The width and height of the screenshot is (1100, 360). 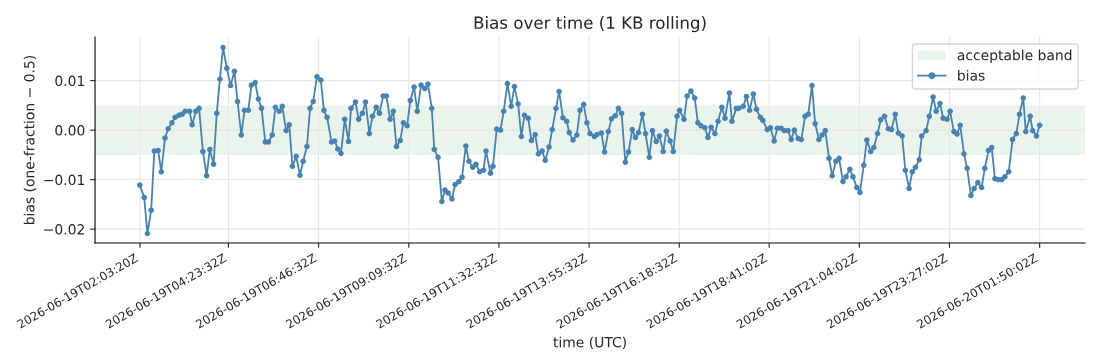 I want to click on y-tick-label: 0.01, so click(x=70, y=81).